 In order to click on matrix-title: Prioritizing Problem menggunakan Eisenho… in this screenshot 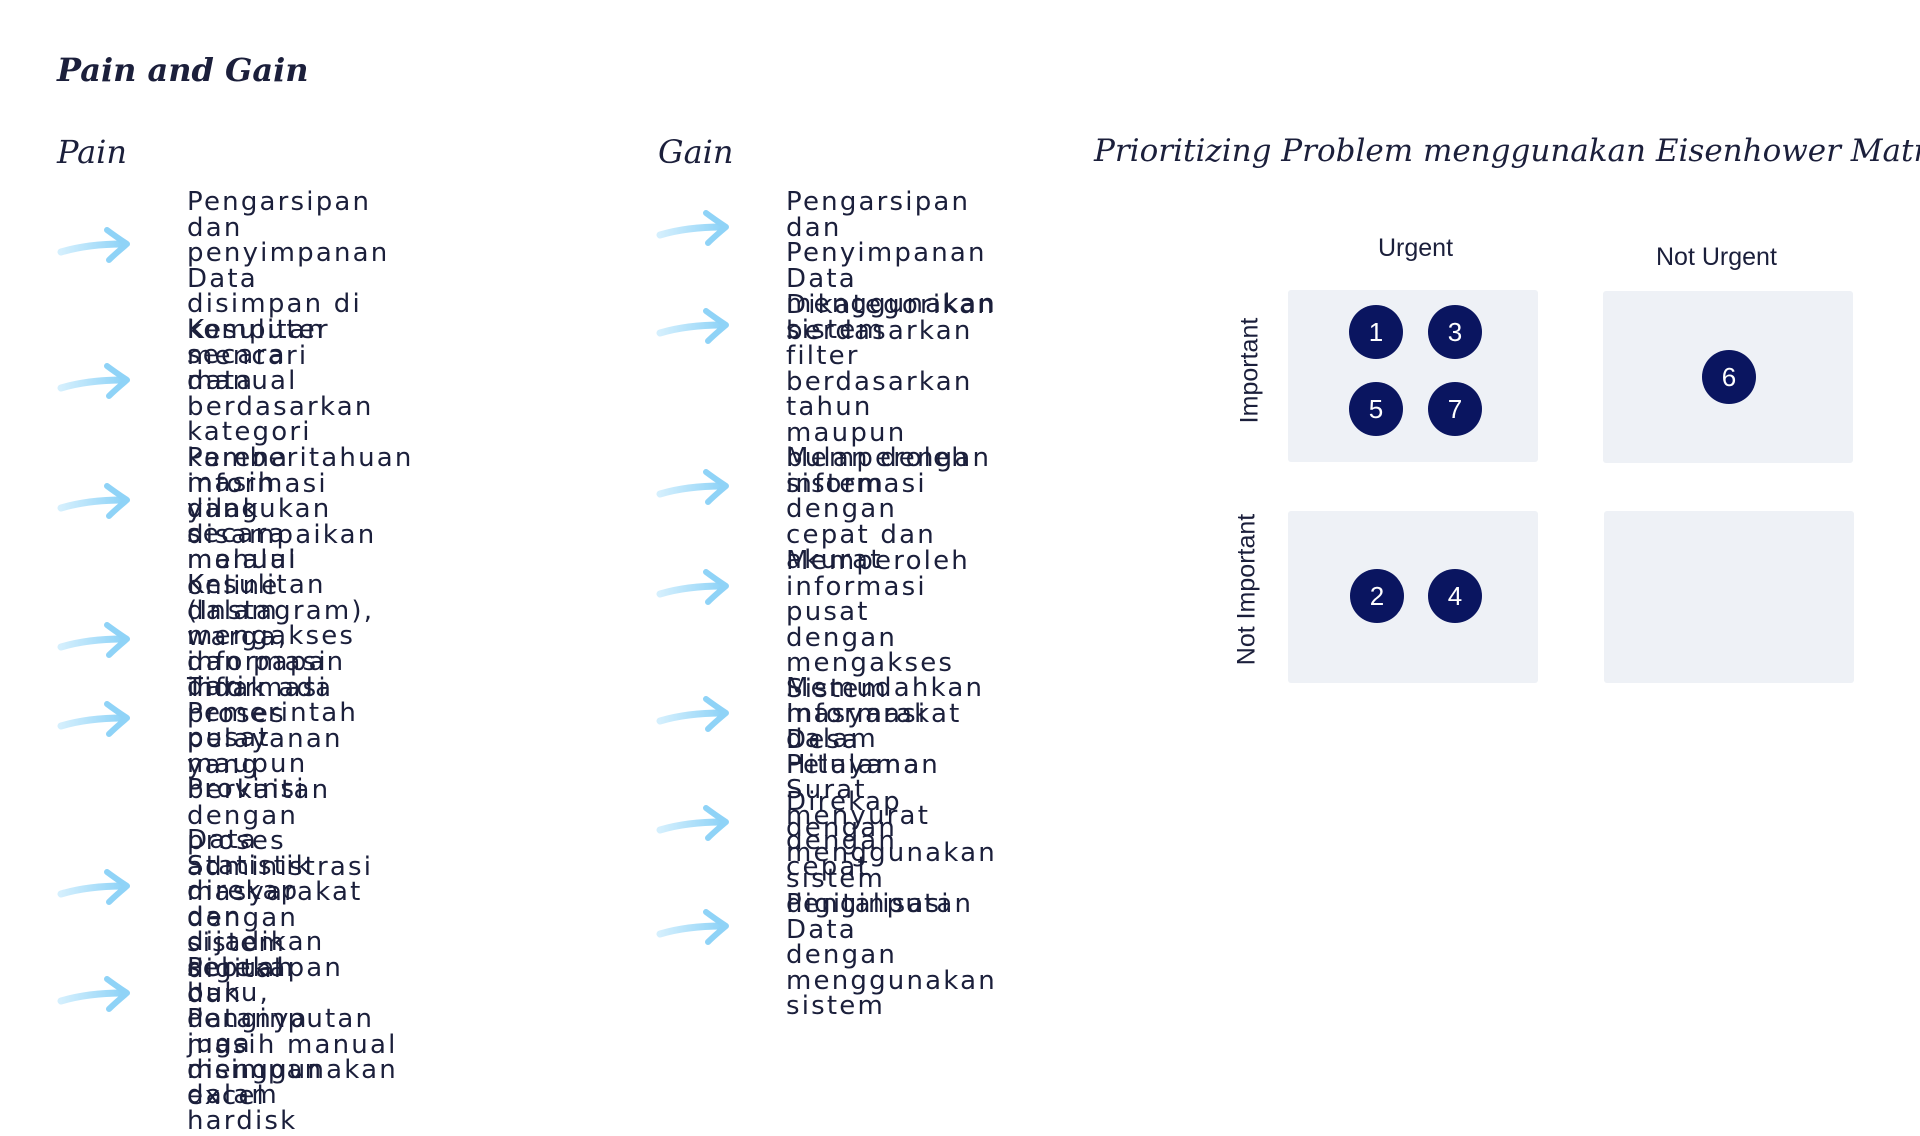, I will do `click(1507, 151)`.